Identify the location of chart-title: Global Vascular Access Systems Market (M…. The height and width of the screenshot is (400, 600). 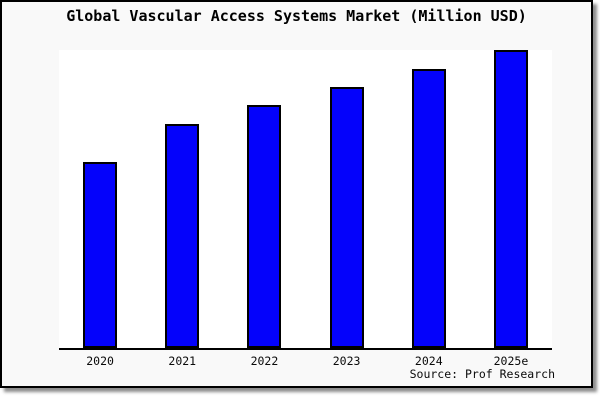
(296, 16).